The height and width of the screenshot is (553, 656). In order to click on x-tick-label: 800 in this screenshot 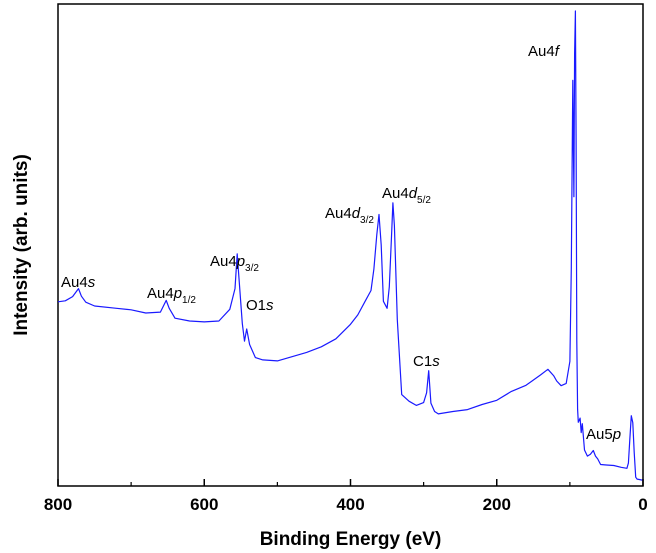, I will do `click(58, 504)`.